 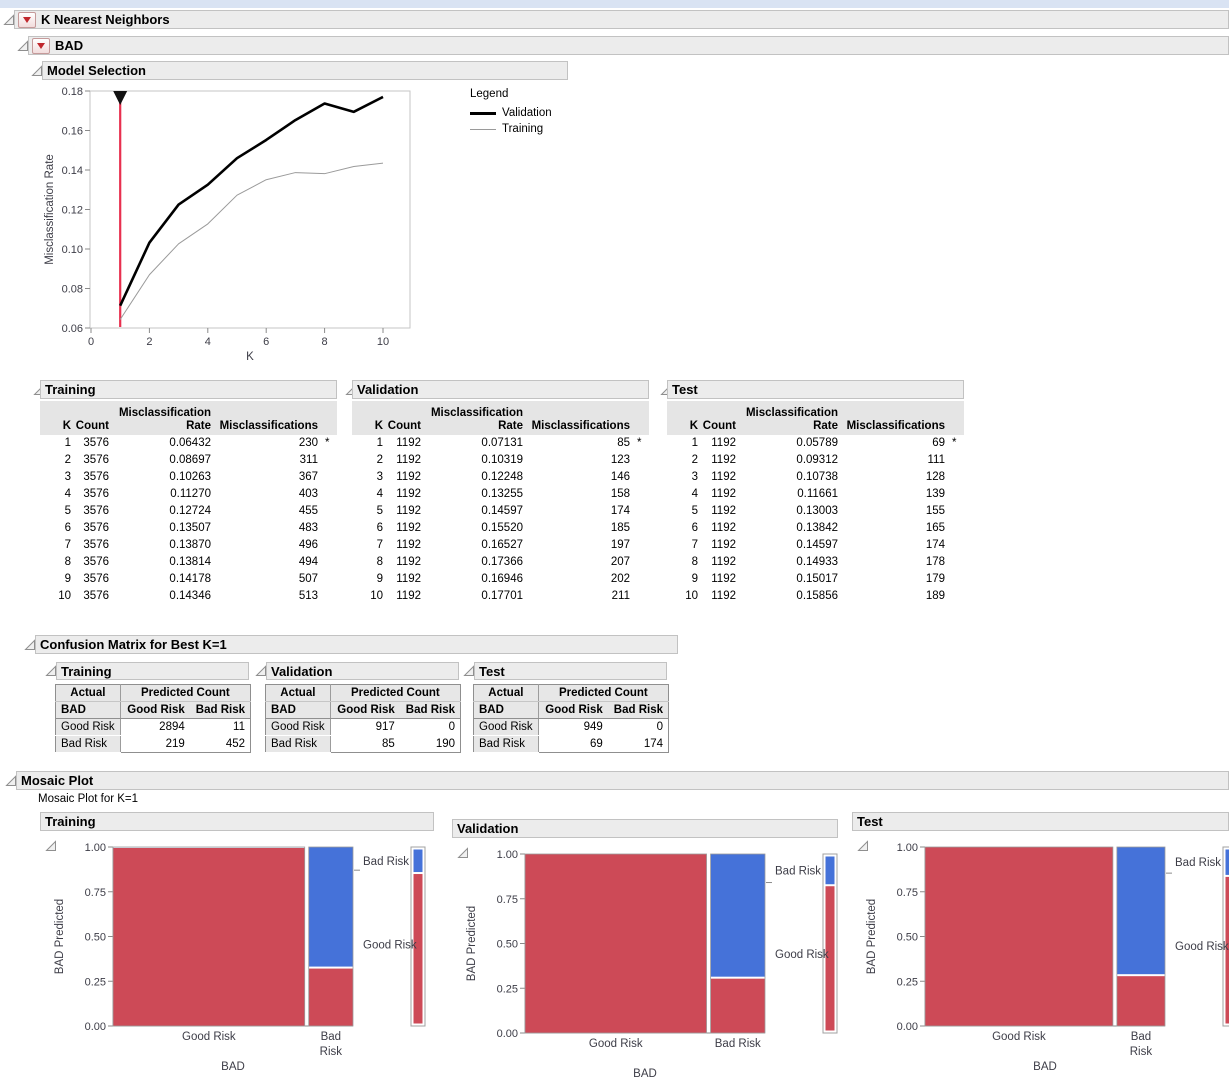 I want to click on confusion-row: Bad Risk 85 190, so click(x=363, y=744).